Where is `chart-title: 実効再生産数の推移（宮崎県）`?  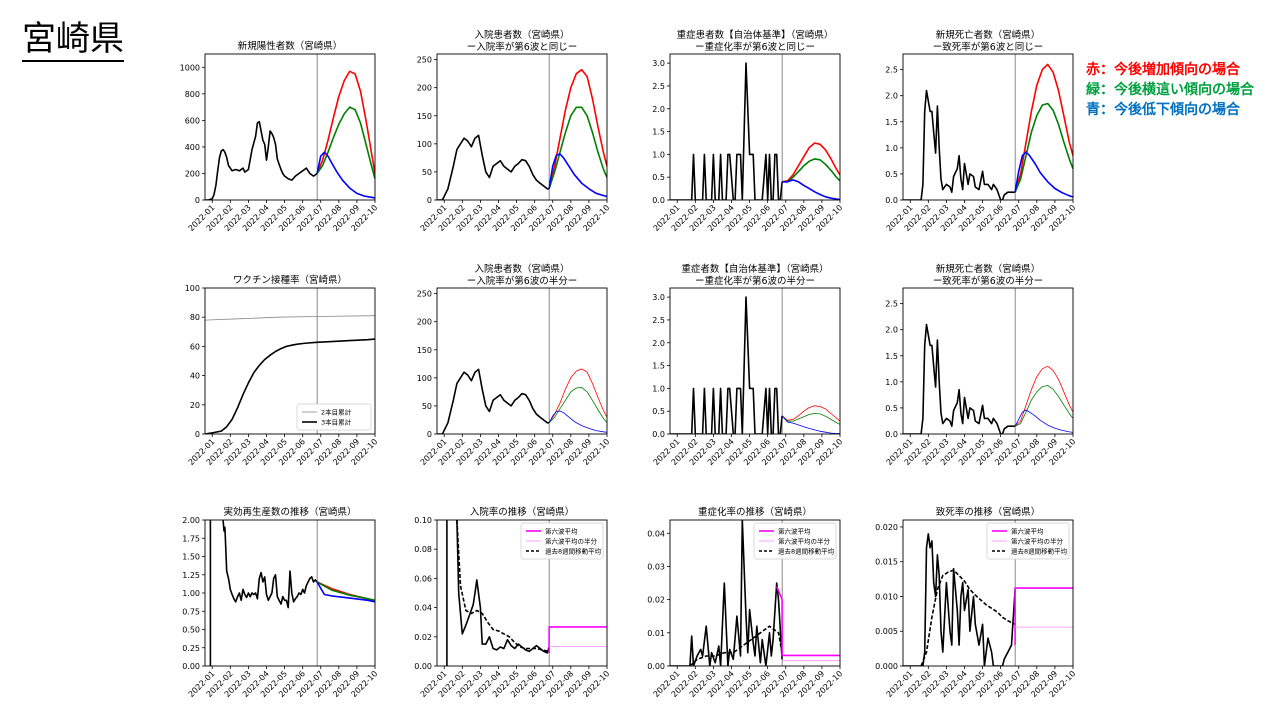 chart-title: 実効再生産数の推移（宮崎県） is located at coordinates (289, 512).